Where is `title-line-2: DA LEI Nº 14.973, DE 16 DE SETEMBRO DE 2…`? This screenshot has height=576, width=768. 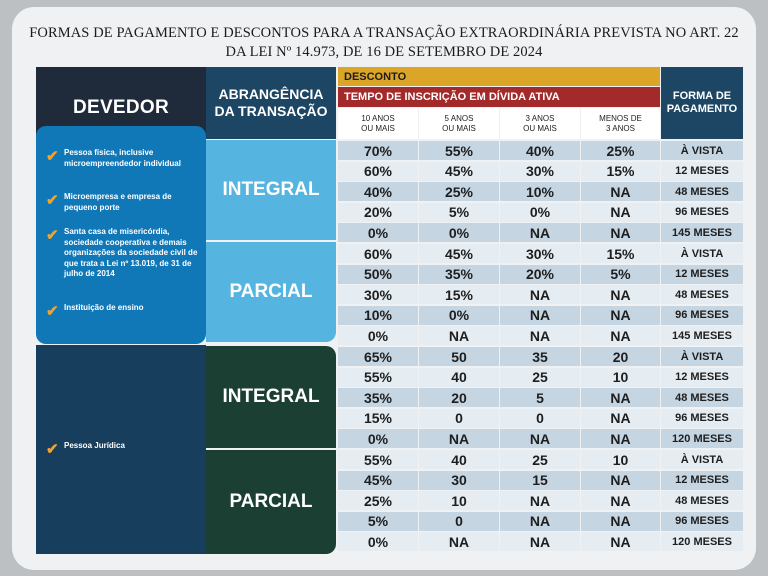
title-line-2: DA LEI Nº 14.973, DE 16 DE SETEMBRO DE 2… is located at coordinates (384, 52).